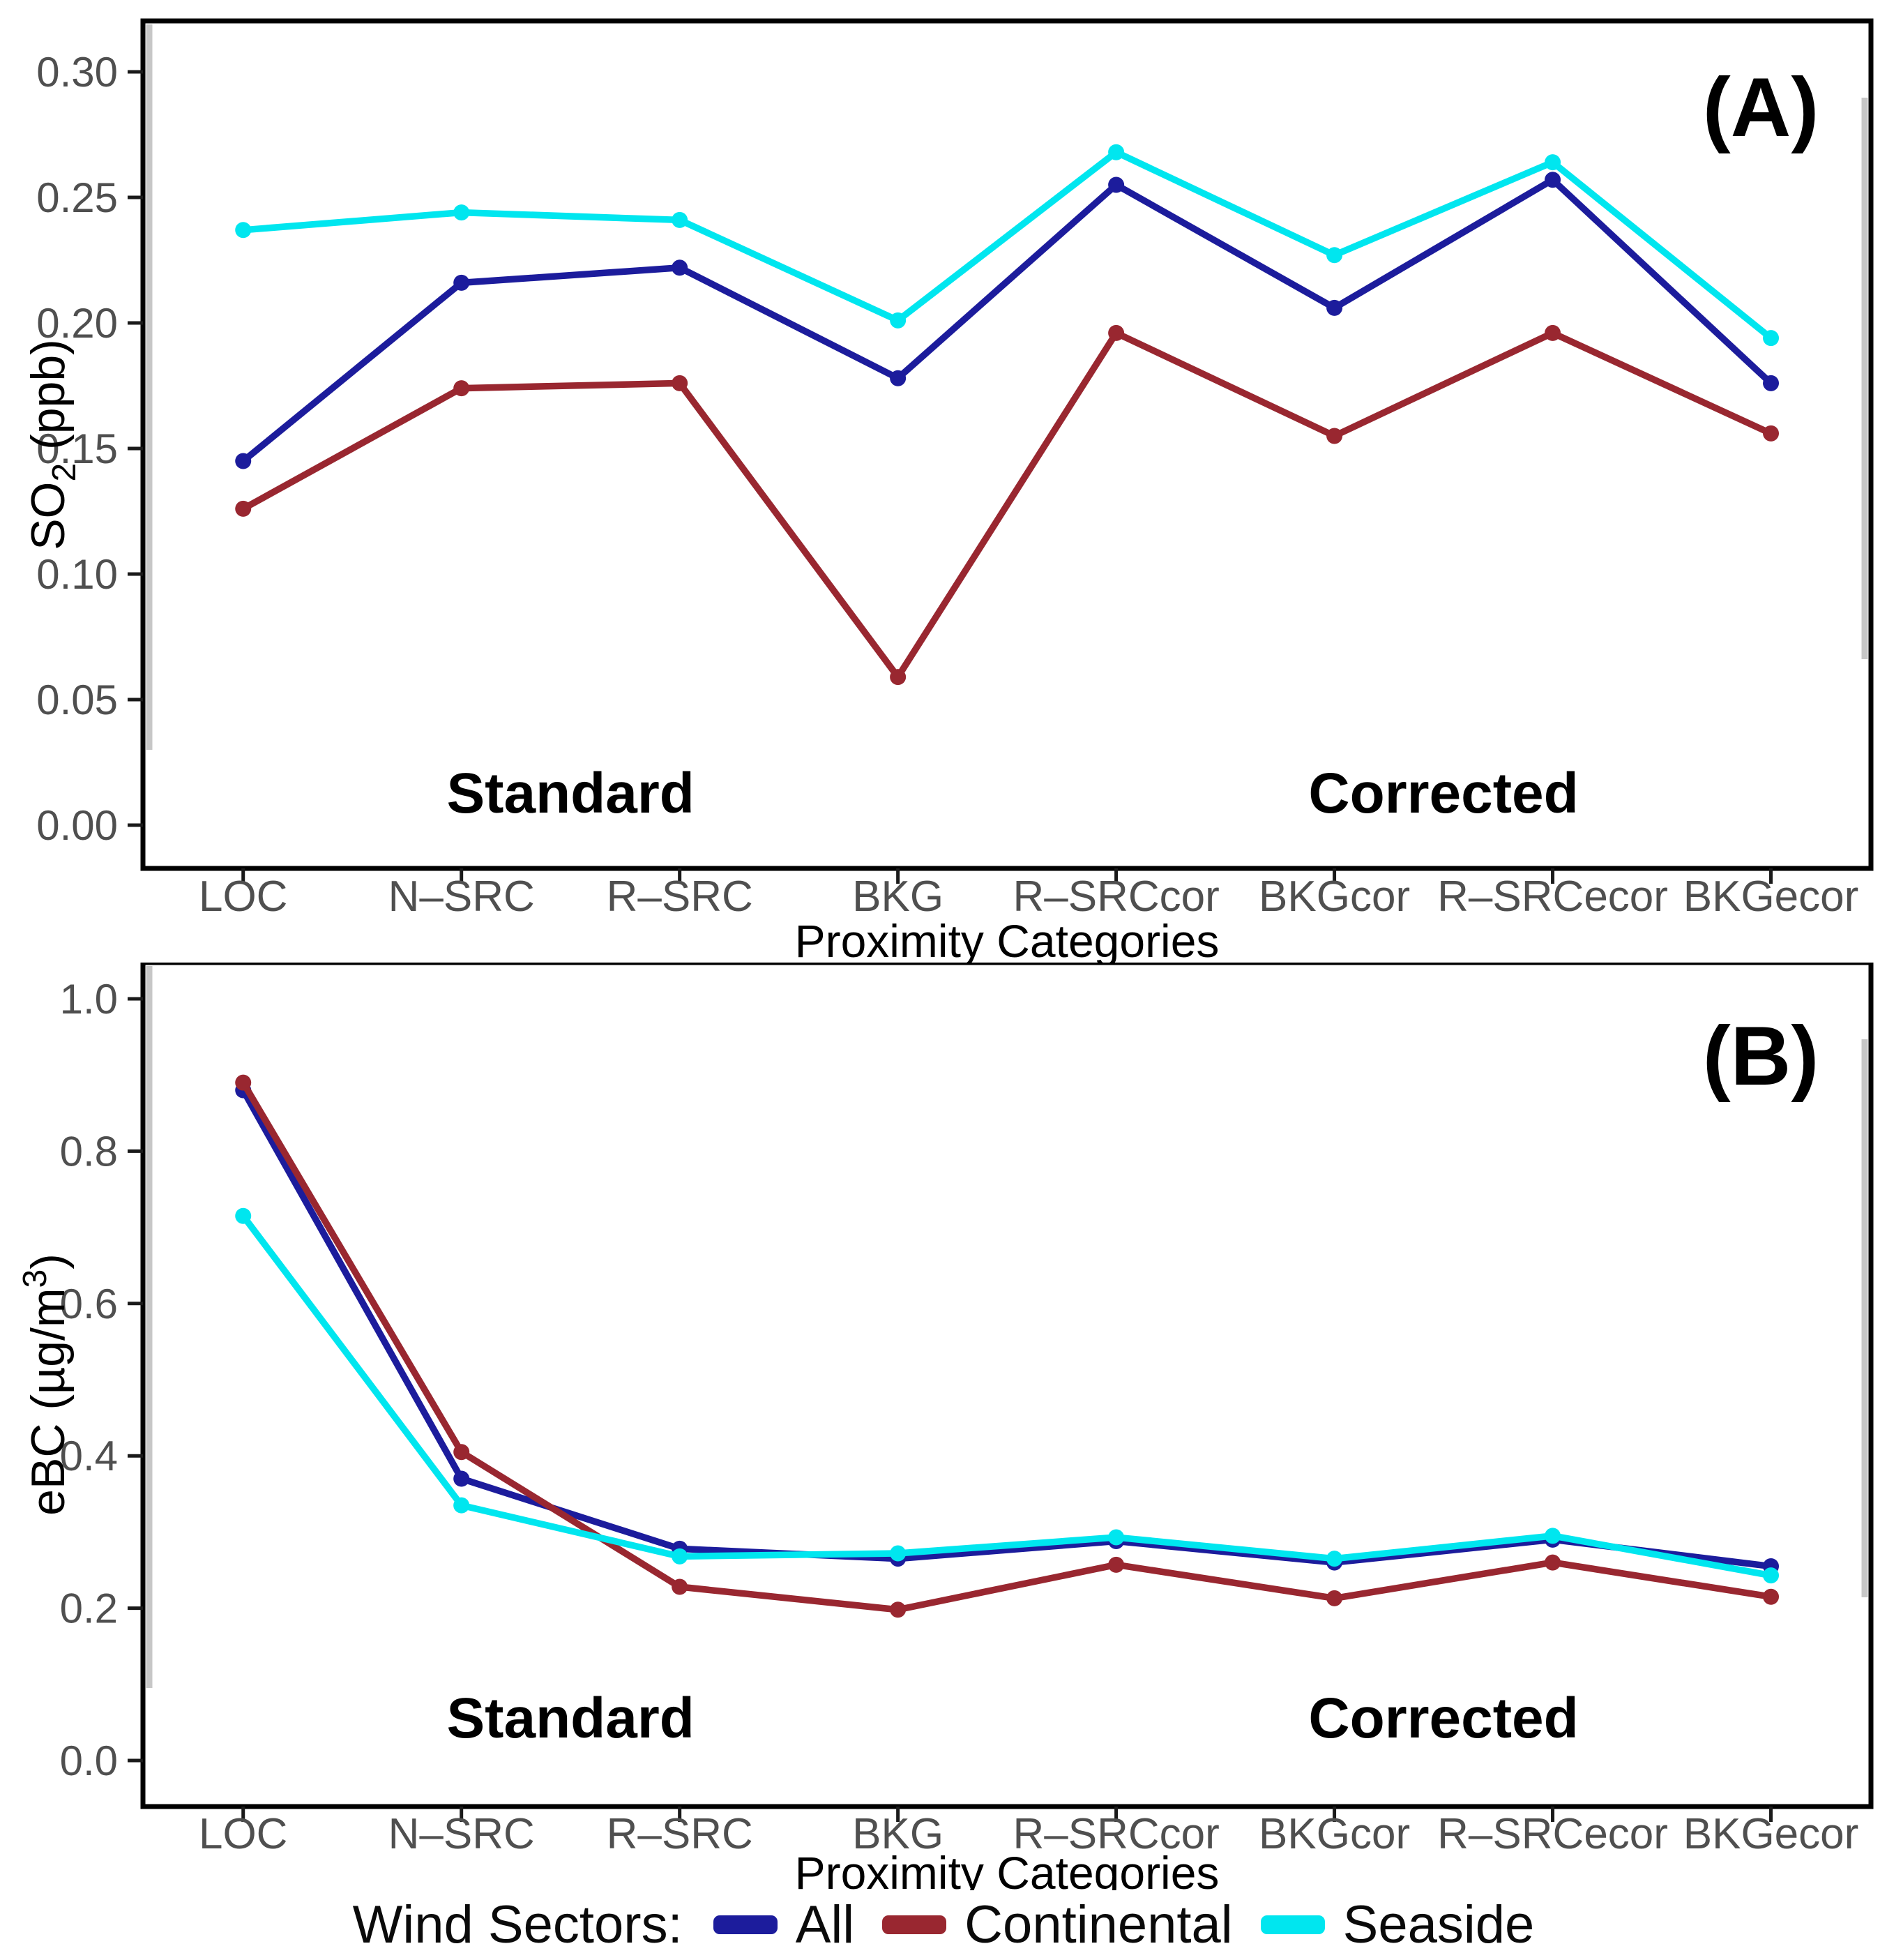  I want to click on legend-label-seaside: Seaside, so click(1438, 1924).